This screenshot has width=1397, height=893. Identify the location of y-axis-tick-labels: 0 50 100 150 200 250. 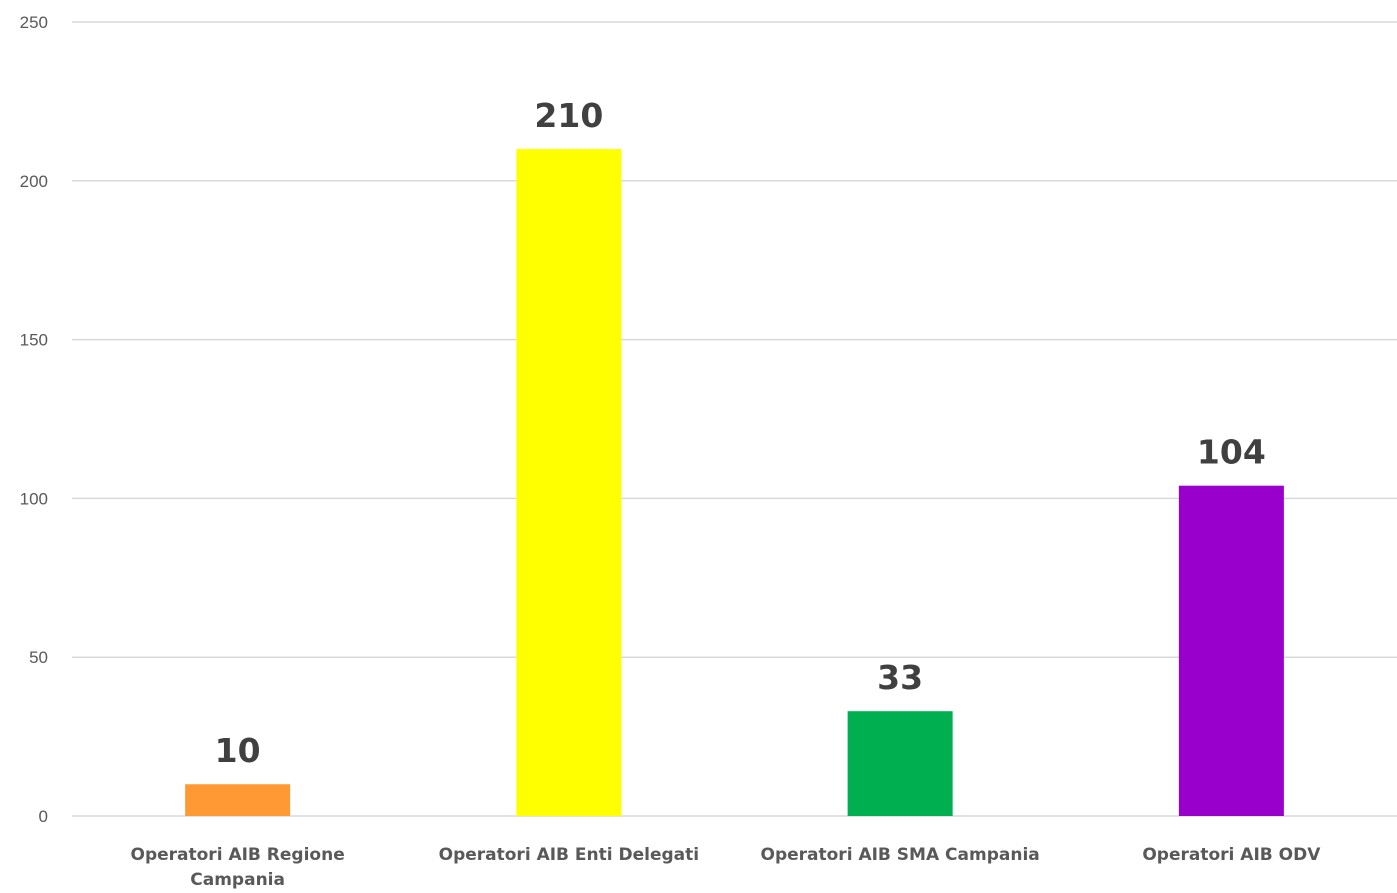
(34, 419).